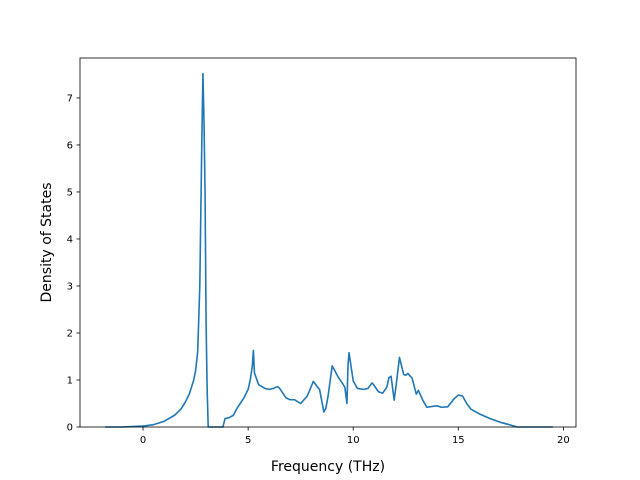 This screenshot has height=480, width=640. I want to click on y-tick-label: 5, so click(70, 192).